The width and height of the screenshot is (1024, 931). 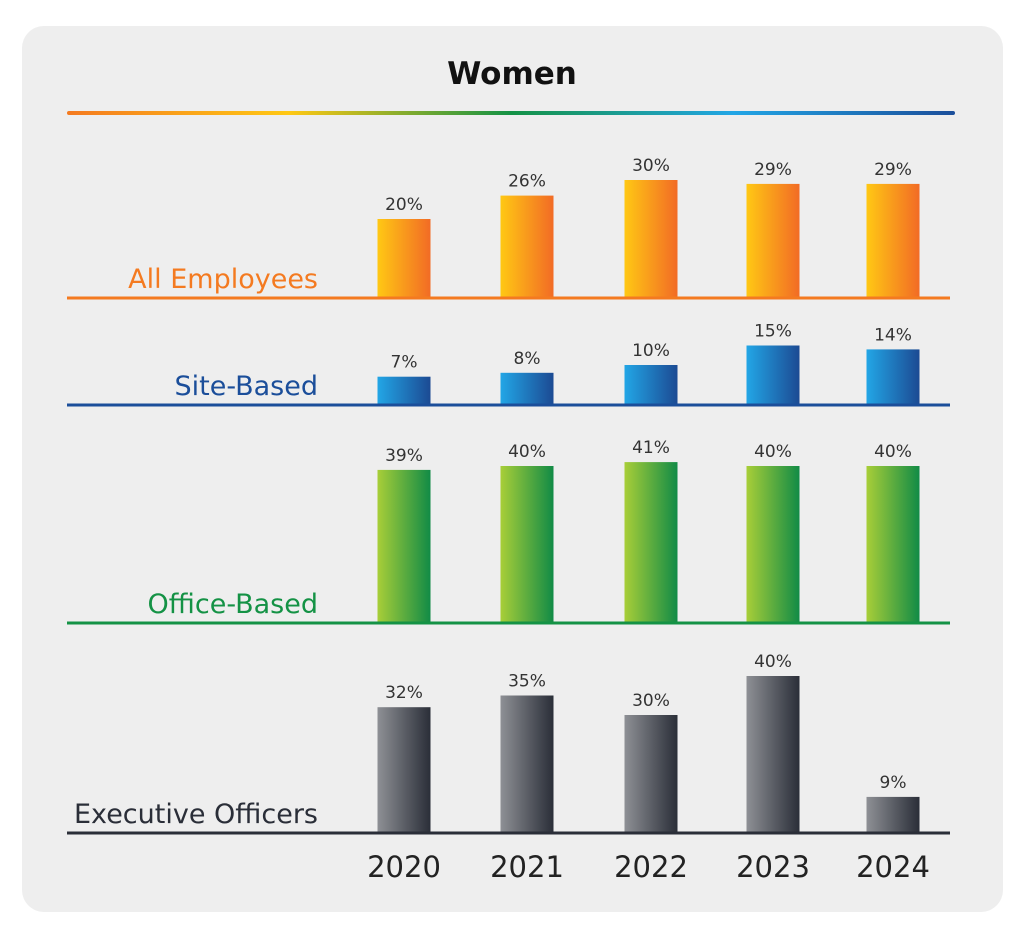 I want to click on value-label-office-based-2021: 40%, so click(x=527, y=452).